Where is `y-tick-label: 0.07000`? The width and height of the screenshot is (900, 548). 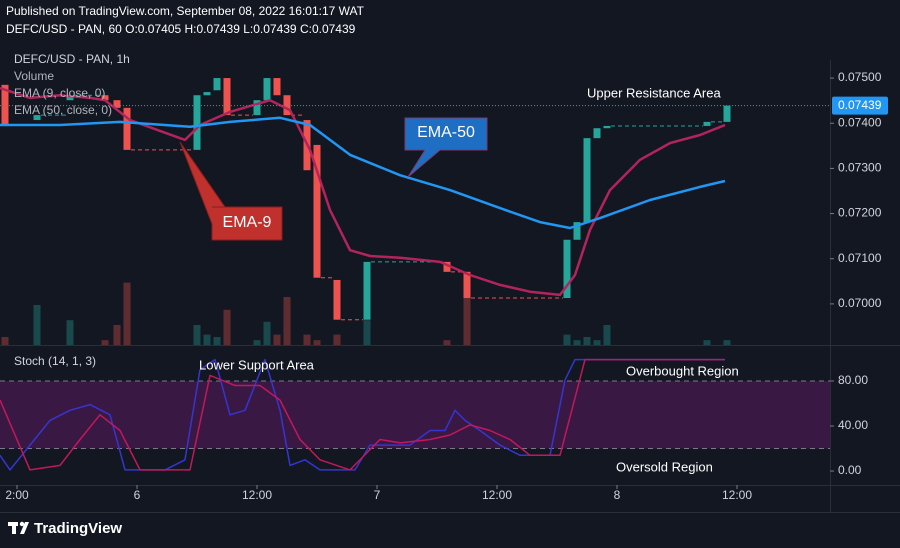 y-tick-label: 0.07000 is located at coordinates (860, 303).